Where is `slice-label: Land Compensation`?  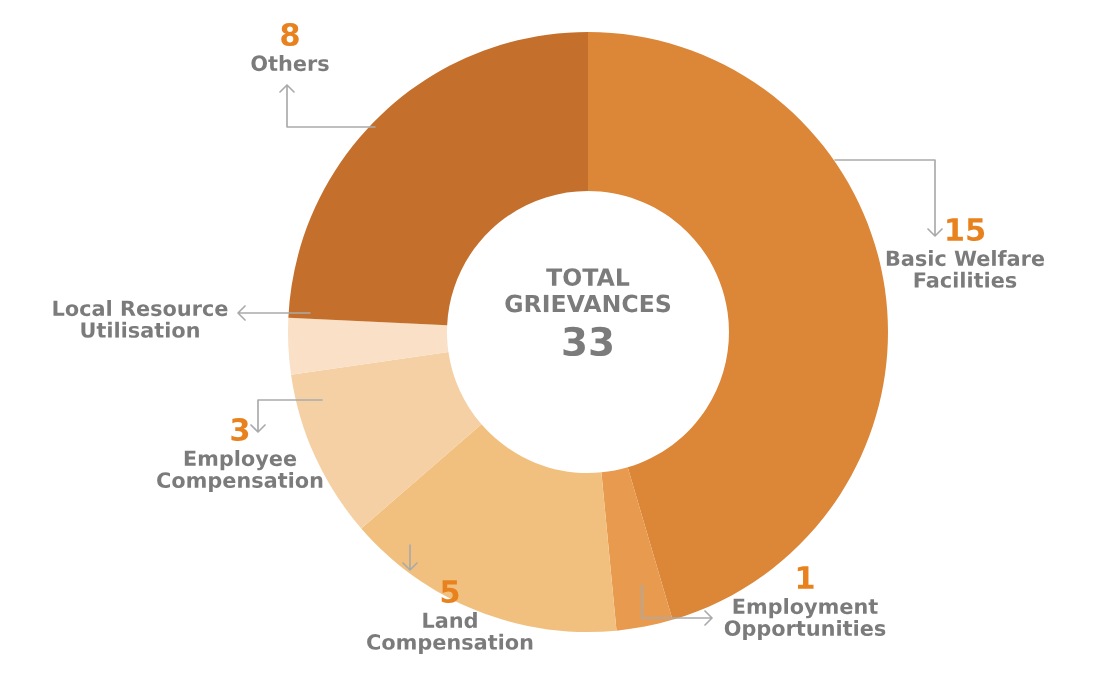 slice-label: Land Compensation is located at coordinates (450, 633).